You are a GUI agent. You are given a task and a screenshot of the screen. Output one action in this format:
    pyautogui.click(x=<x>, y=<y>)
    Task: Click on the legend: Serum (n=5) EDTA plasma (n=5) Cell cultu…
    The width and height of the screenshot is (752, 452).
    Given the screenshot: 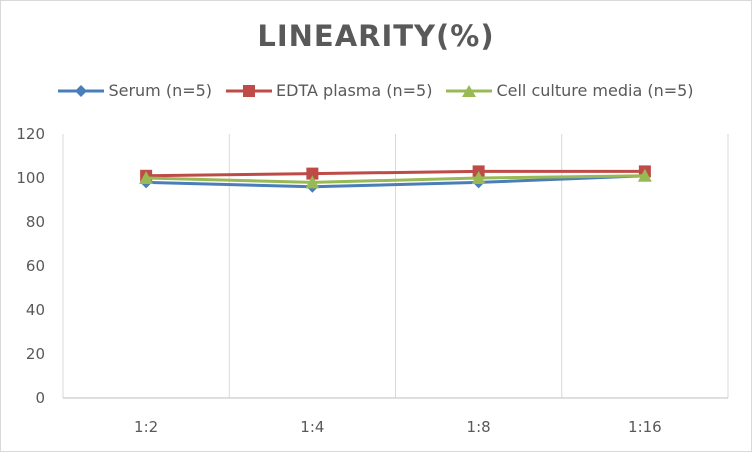 What is the action you would take?
    pyautogui.click(x=376, y=90)
    